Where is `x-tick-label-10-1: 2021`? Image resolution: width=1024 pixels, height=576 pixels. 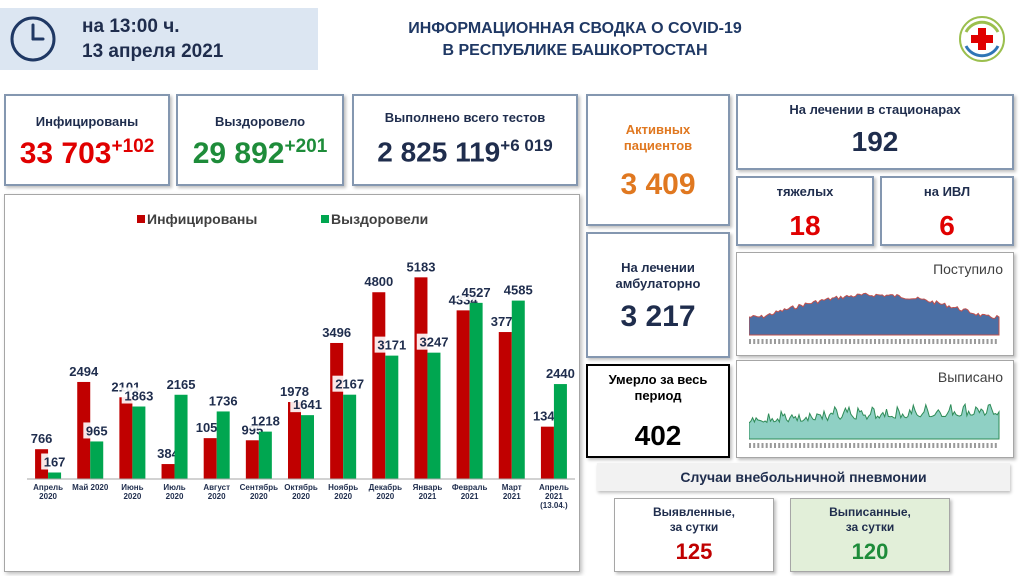 x-tick-label-10-1: 2021 is located at coordinates (470, 496).